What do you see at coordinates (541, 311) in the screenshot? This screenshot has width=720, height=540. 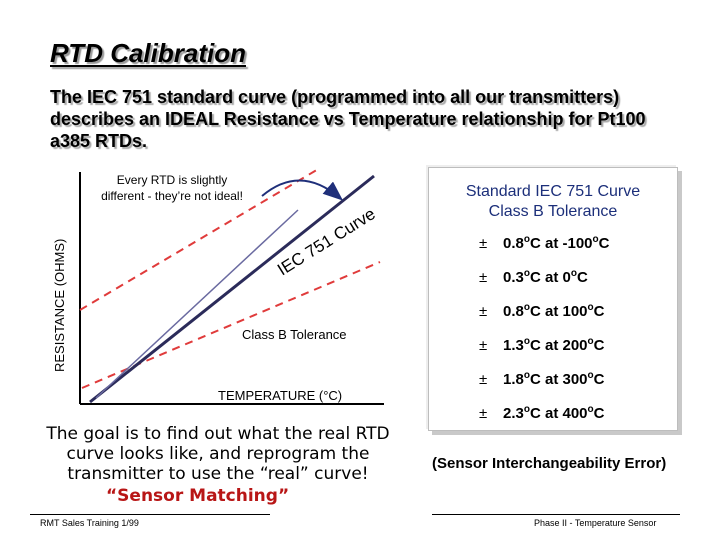 I see `tolerance-row: ±0.8oC at 100oC` at bounding box center [541, 311].